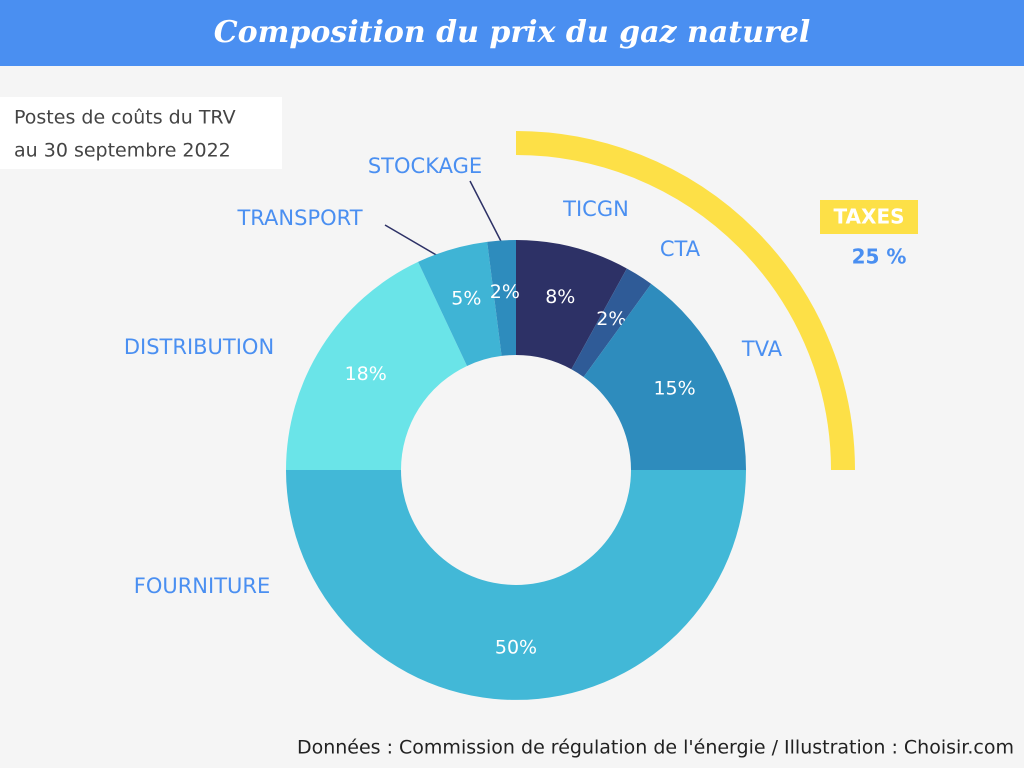 The height and width of the screenshot is (768, 1024). What do you see at coordinates (595, 209) in the screenshot?
I see `category-label: TICGN` at bounding box center [595, 209].